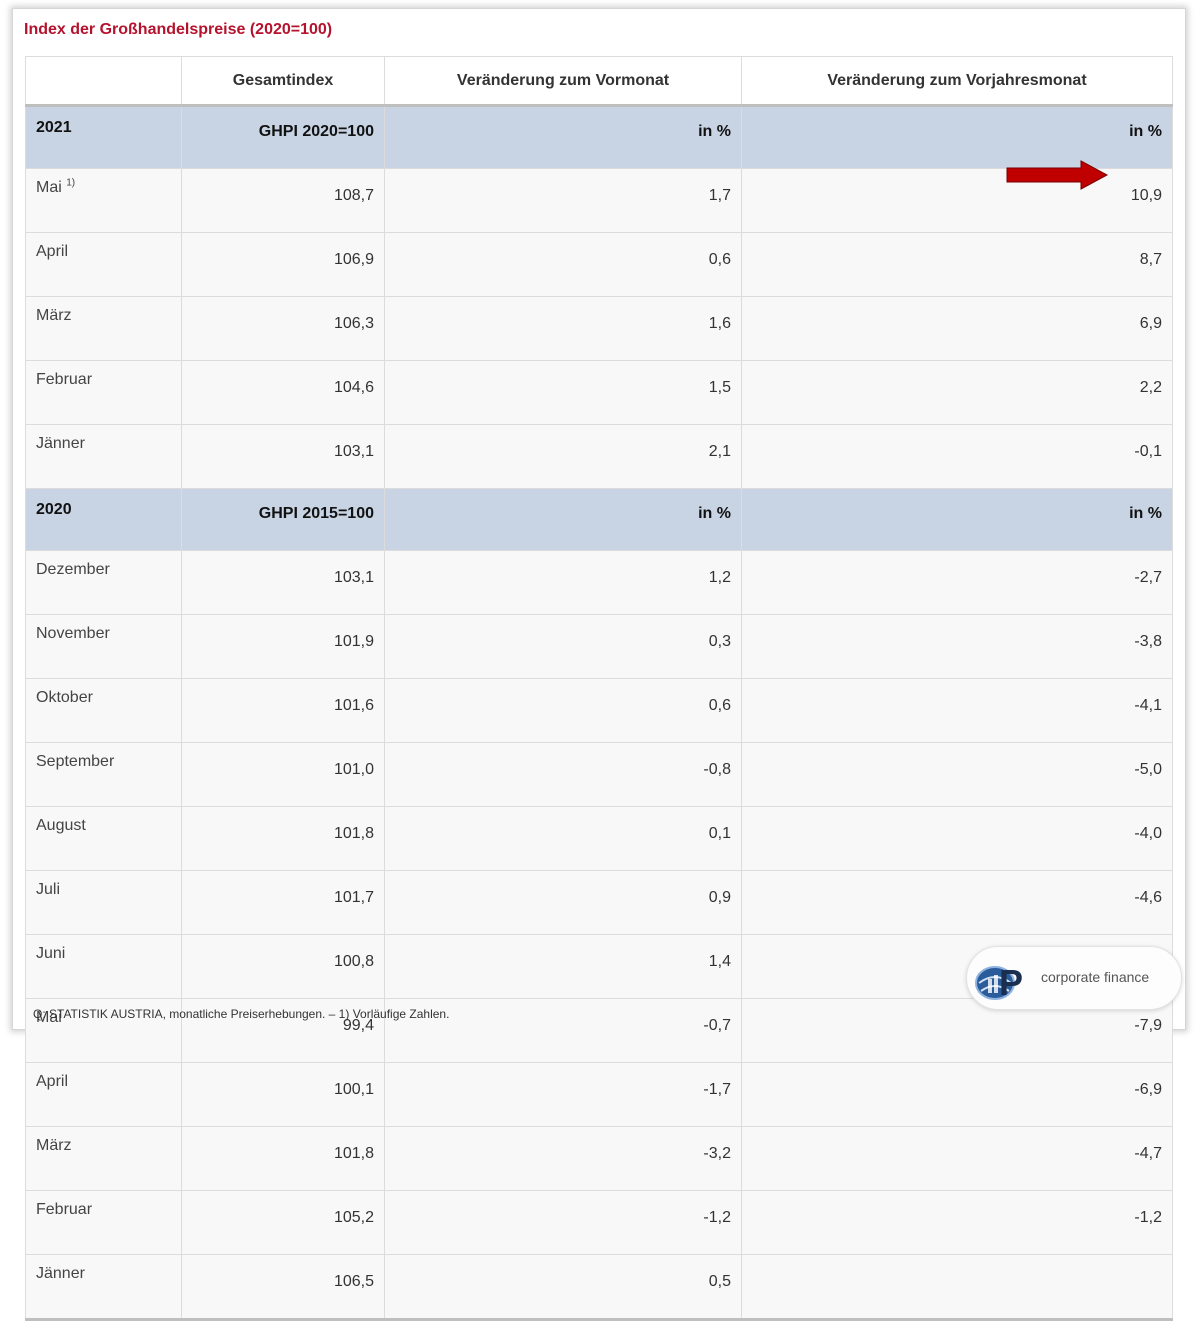 This screenshot has height=1321, width=1197. Describe the element at coordinates (103, 200) in the screenshot. I see `month-cell: Mai 1)` at that location.